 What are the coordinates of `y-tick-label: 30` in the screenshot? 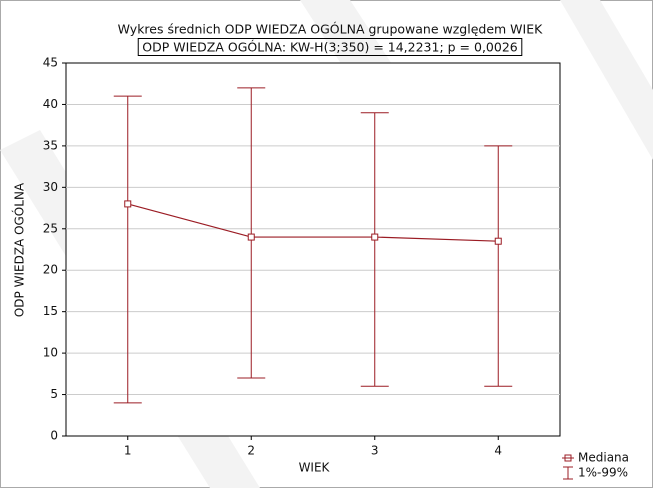 It's located at (50, 187).